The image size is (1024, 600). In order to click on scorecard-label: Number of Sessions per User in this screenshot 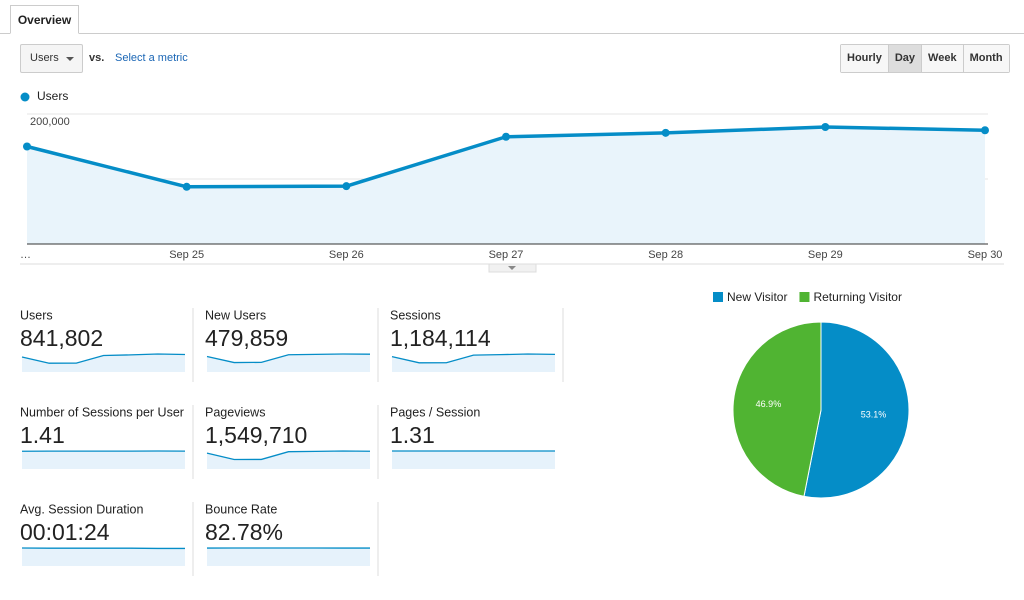, I will do `click(102, 412)`.